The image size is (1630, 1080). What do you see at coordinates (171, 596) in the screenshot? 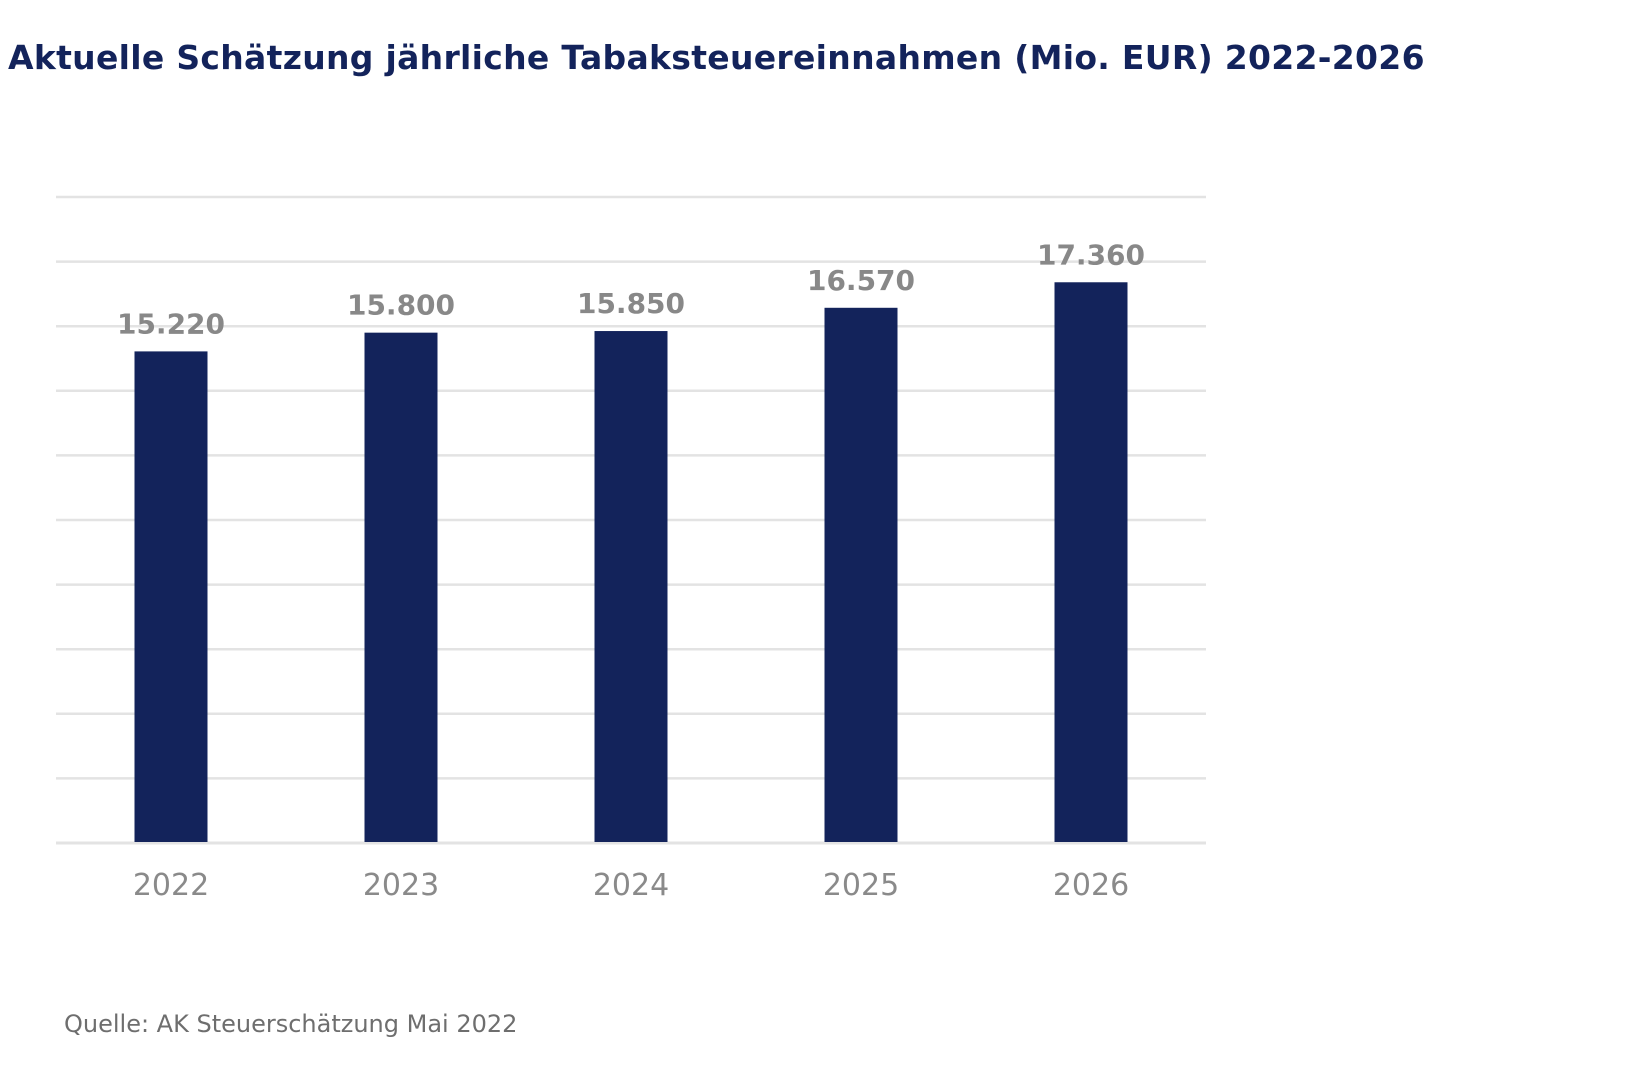
I see `bar-2022` at bounding box center [171, 596].